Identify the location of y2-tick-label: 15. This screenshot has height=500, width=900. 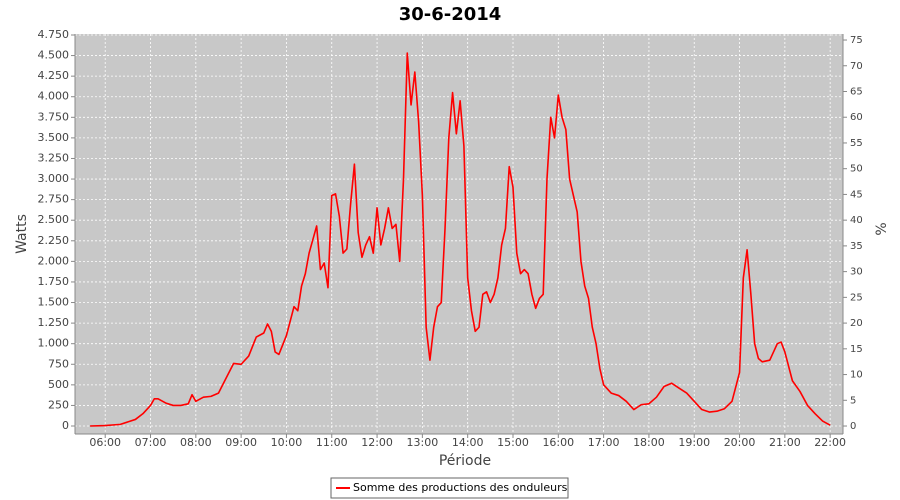
(856, 349).